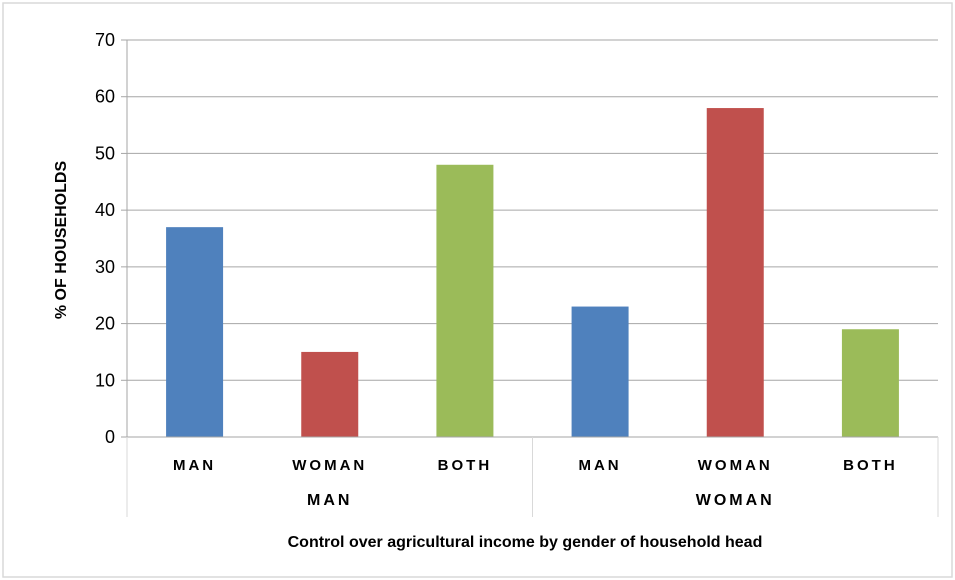  Describe the element at coordinates (61, 240) in the screenshot. I see `y-axis-title: % OF HOUSEHOLDS` at that location.